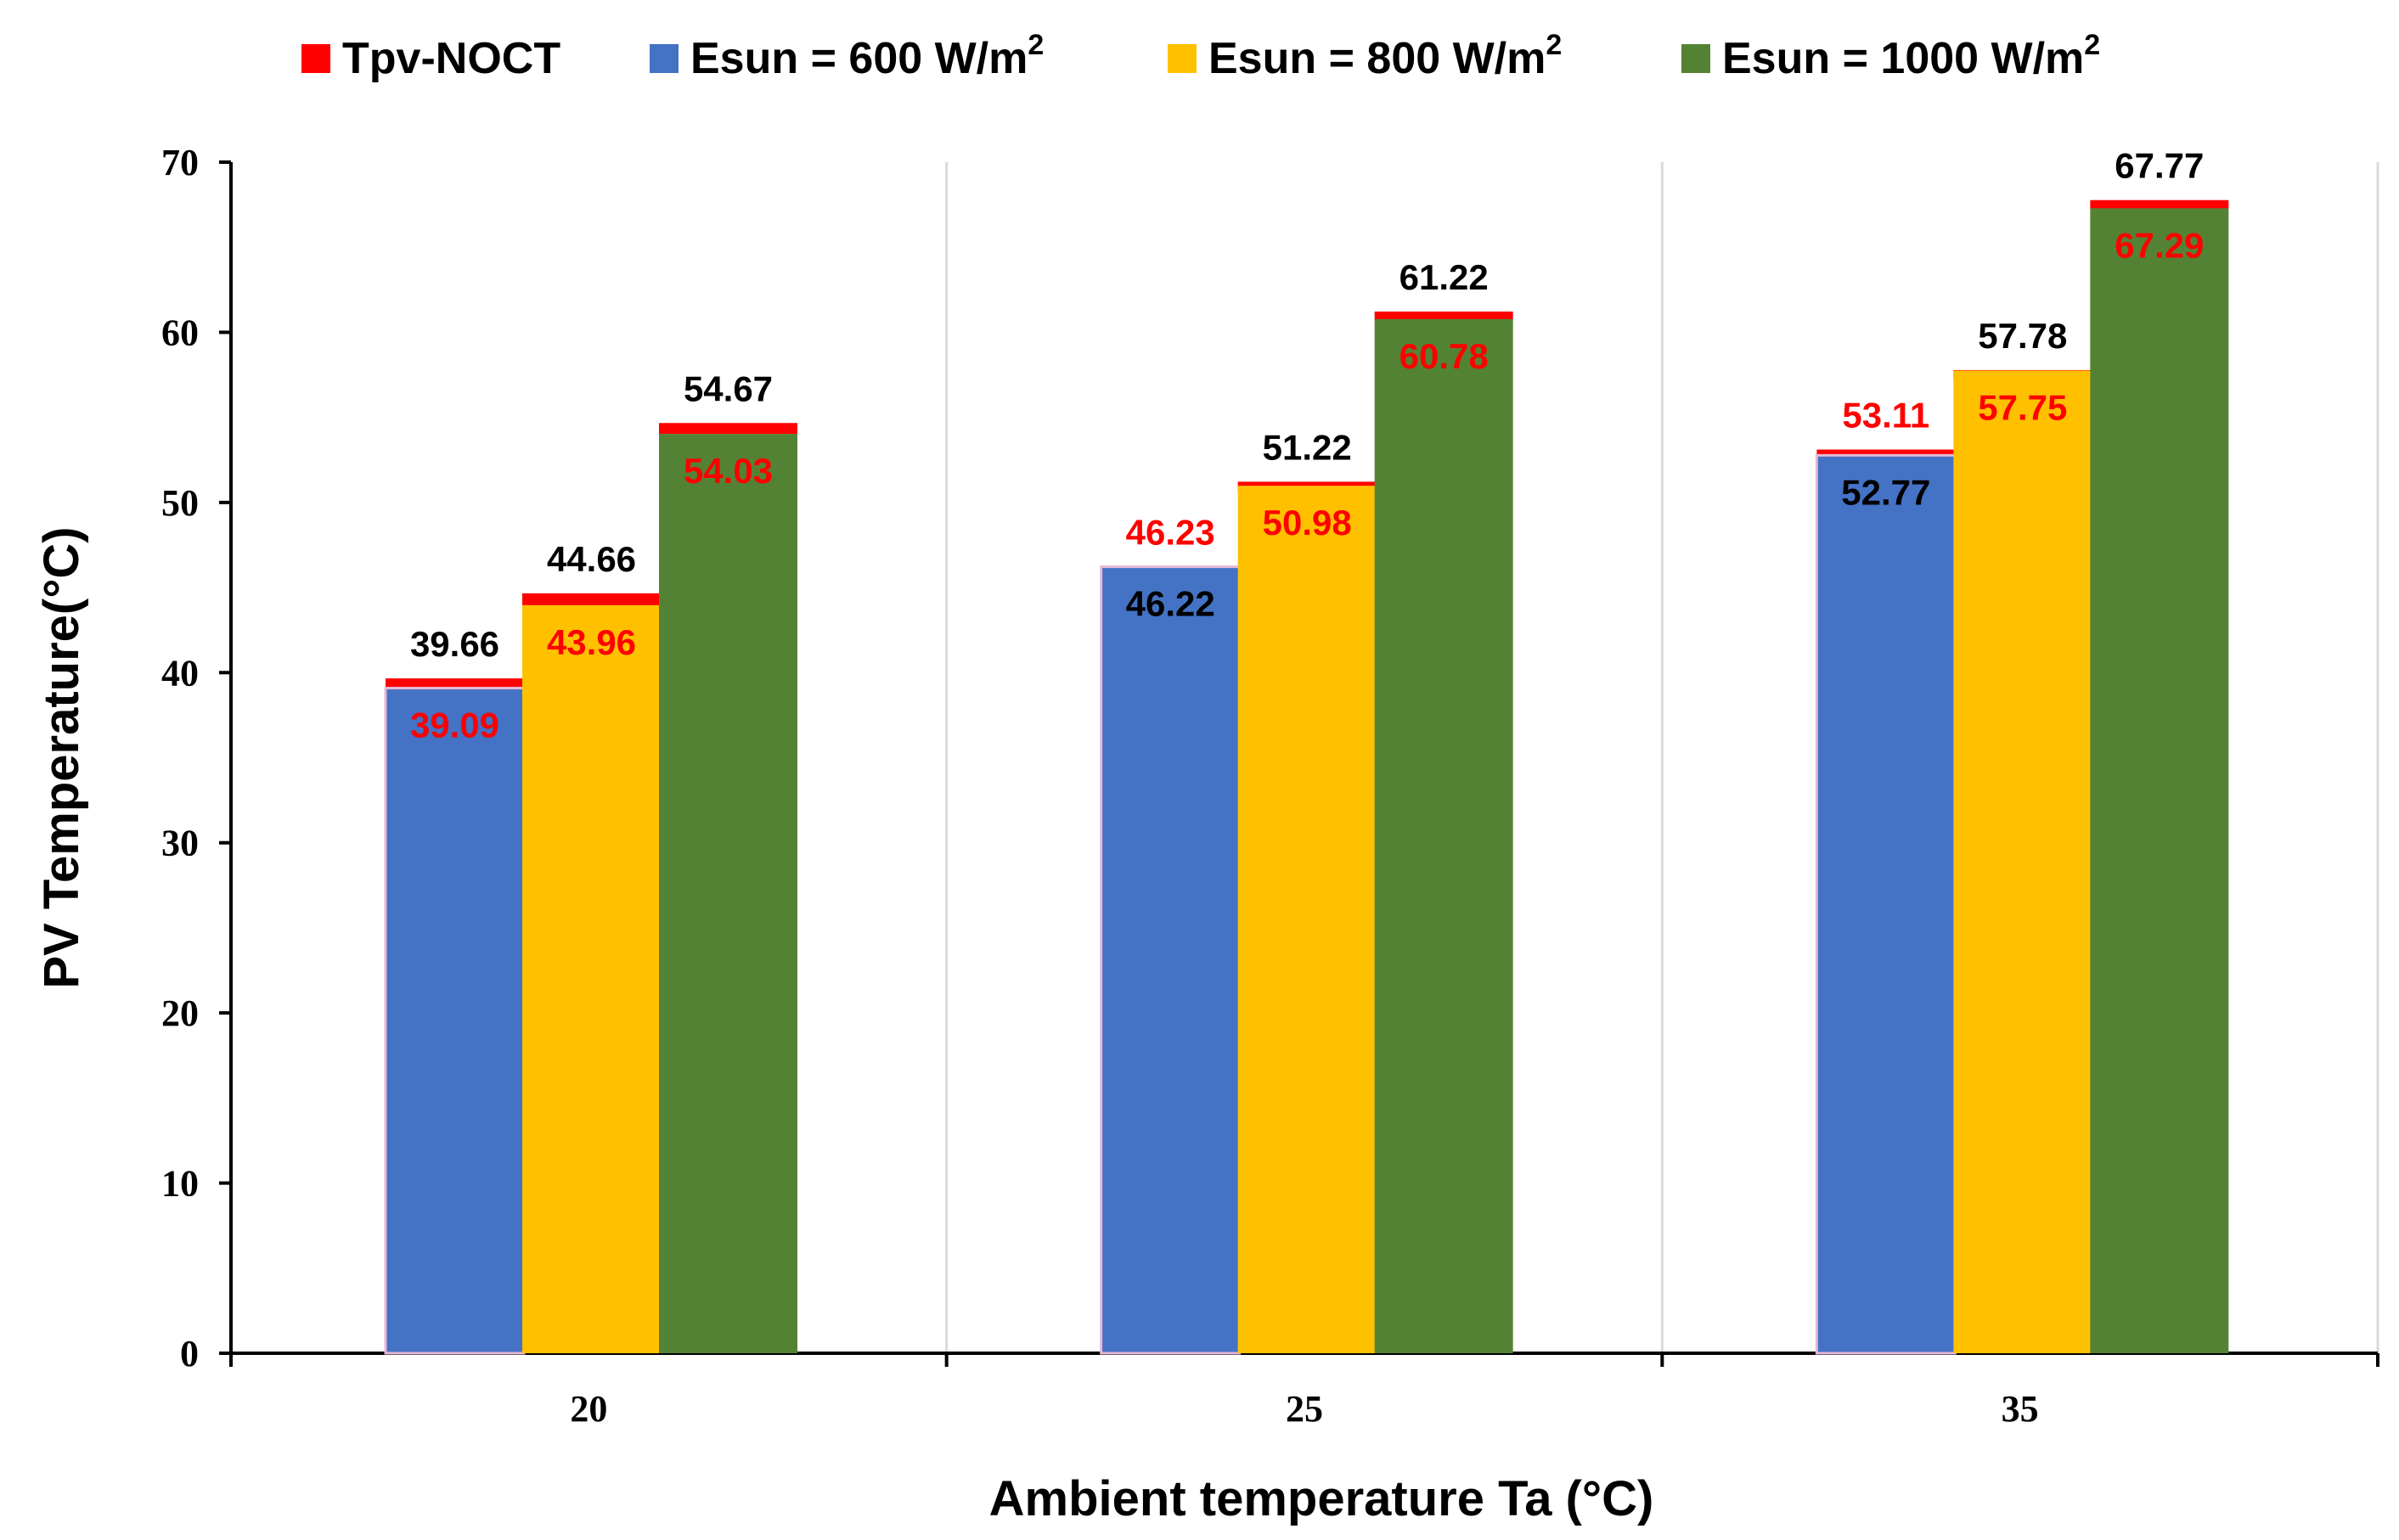 This screenshot has width=2399, height=1540. I want to click on noct-value-label: 44.66, so click(591, 559).